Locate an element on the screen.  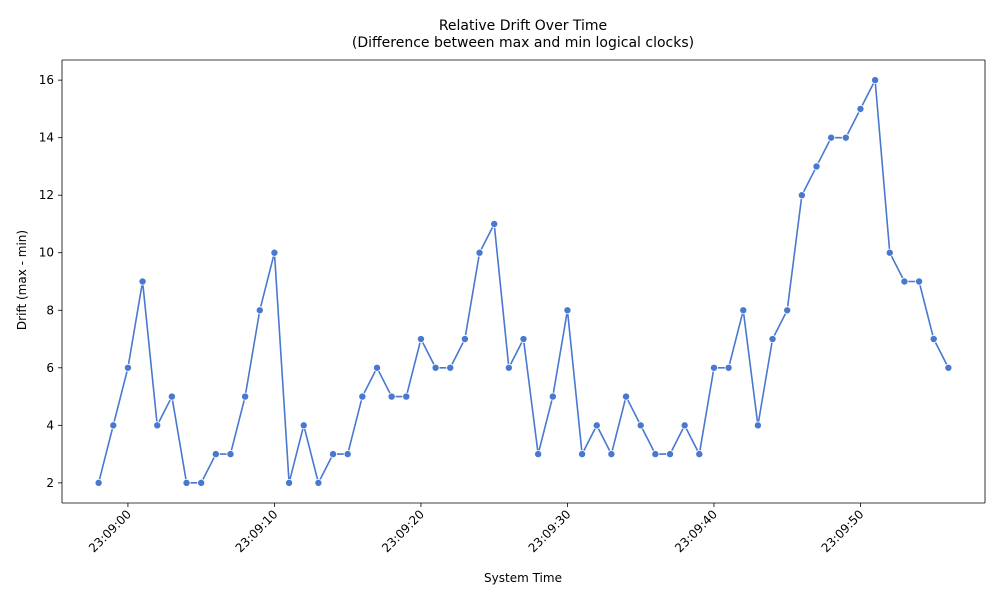
x-tick-label: 23:09:20 is located at coordinates (403, 531).